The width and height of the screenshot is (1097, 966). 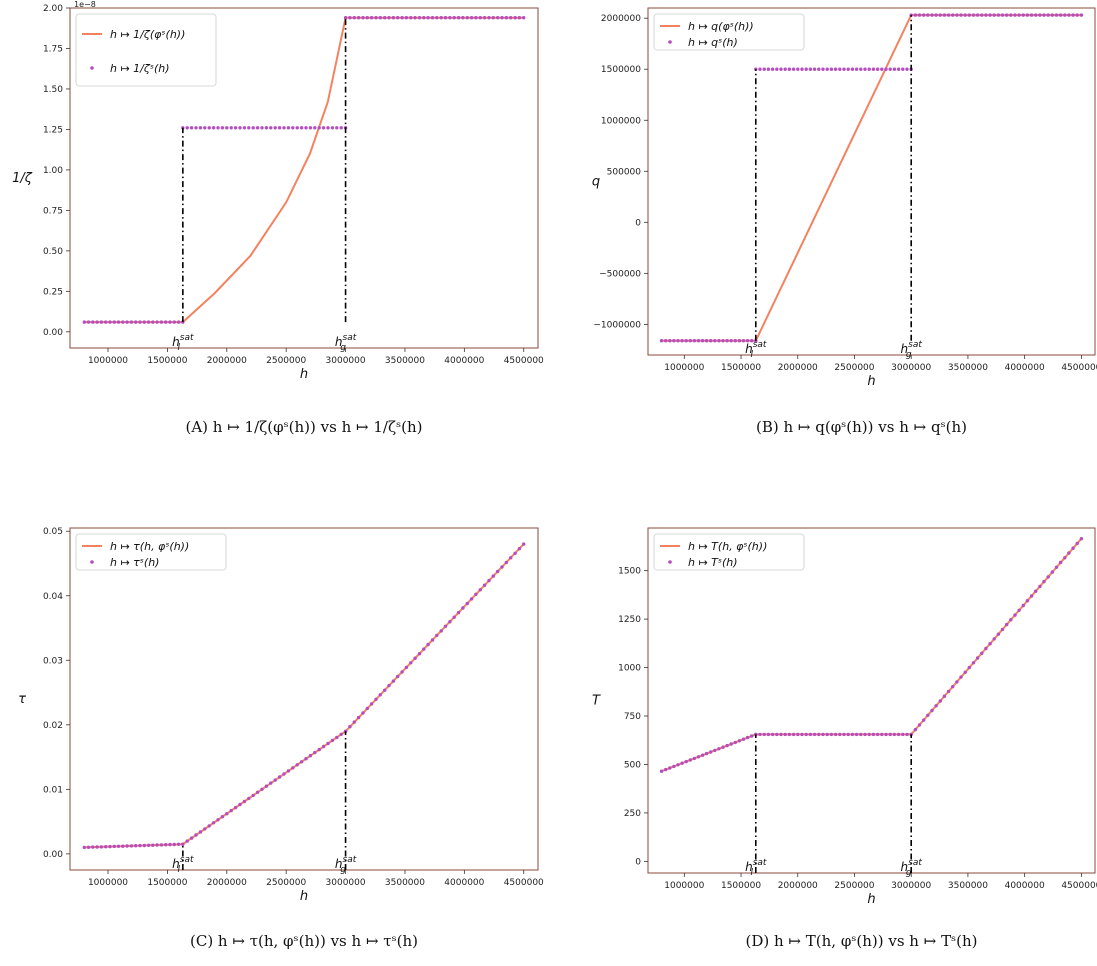 What do you see at coordinates (632, 765) in the screenshot?
I see `y-tick-label: 500` at bounding box center [632, 765].